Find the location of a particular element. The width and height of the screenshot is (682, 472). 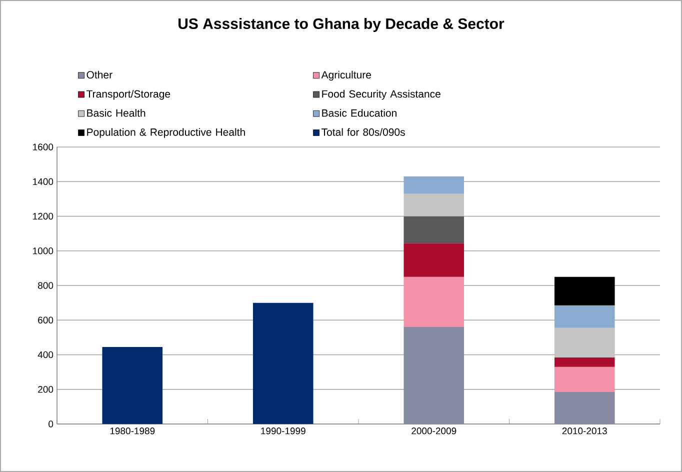

x-tick-label: 1990-1999 is located at coordinates (283, 431).